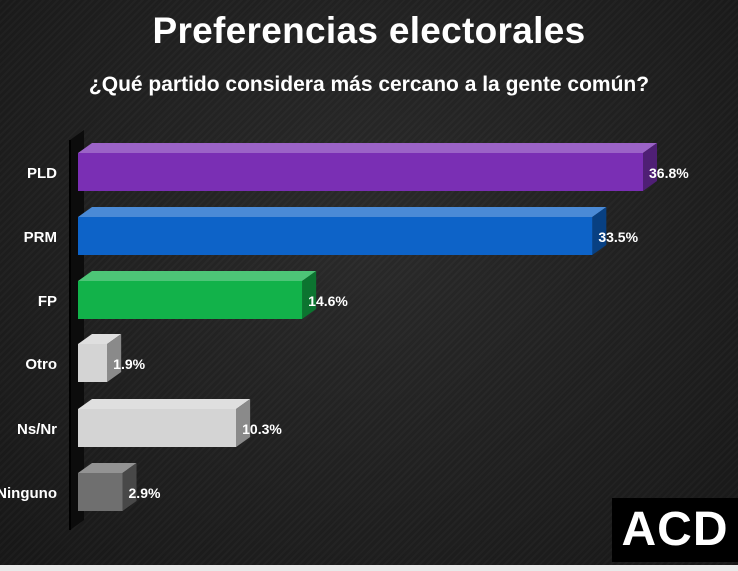 Image resolution: width=738 pixels, height=571 pixels. What do you see at coordinates (157, 428) in the screenshot?
I see `bar-nsnr` at bounding box center [157, 428].